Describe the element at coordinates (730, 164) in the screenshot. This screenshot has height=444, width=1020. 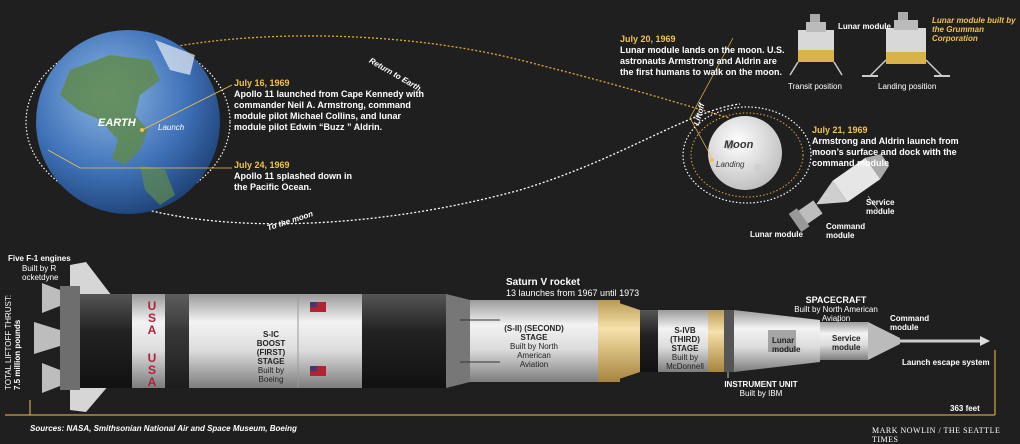
I see `landing-label: Landing` at that location.